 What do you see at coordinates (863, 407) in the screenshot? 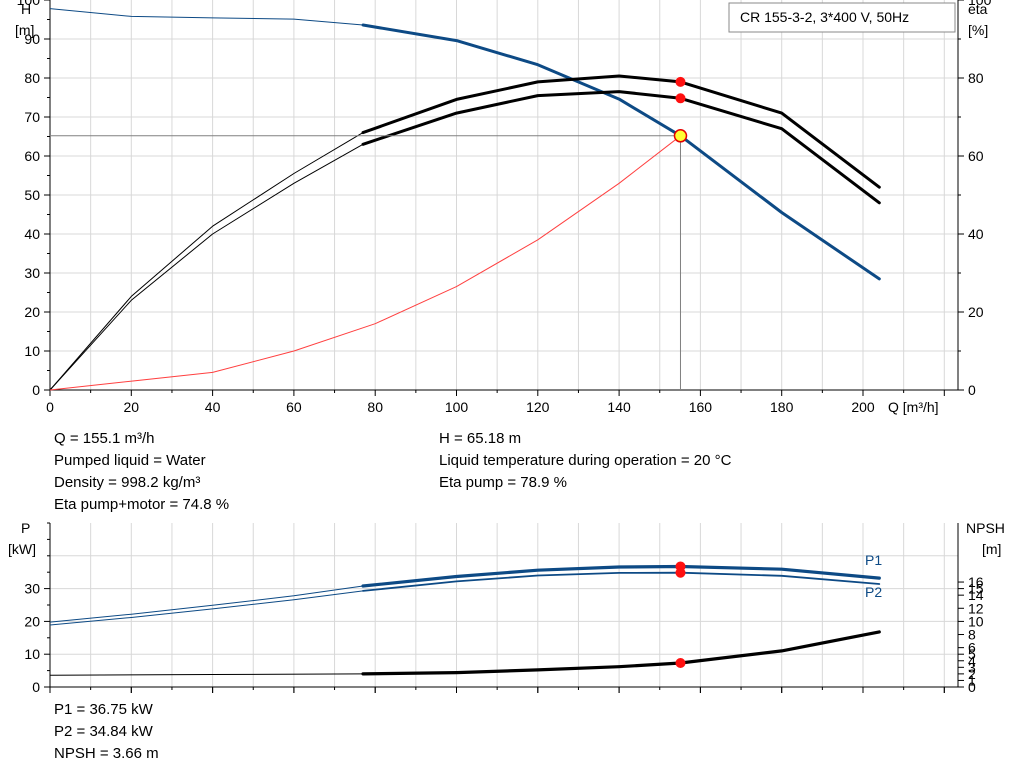
I see `x-tick-label: 200` at bounding box center [863, 407].